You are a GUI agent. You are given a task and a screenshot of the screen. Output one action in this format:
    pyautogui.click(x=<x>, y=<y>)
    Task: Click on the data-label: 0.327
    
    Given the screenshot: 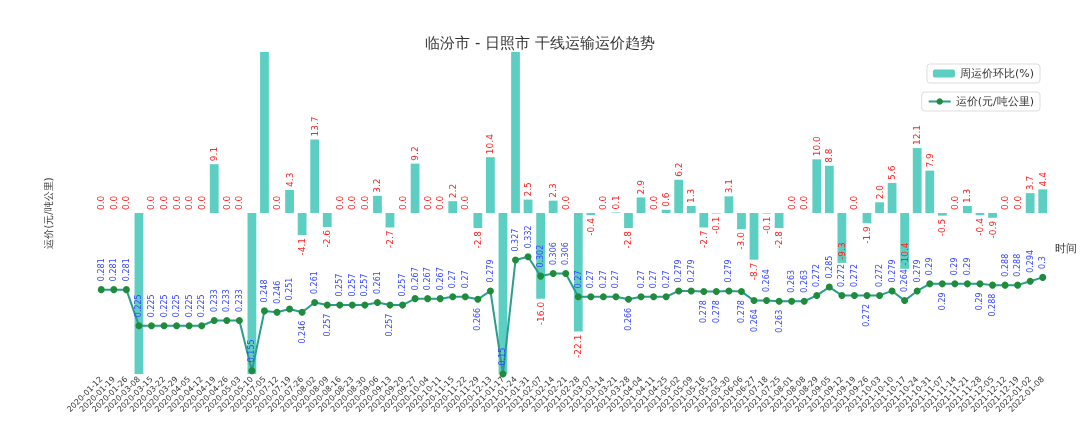 What is the action you would take?
    pyautogui.click(x=516, y=240)
    